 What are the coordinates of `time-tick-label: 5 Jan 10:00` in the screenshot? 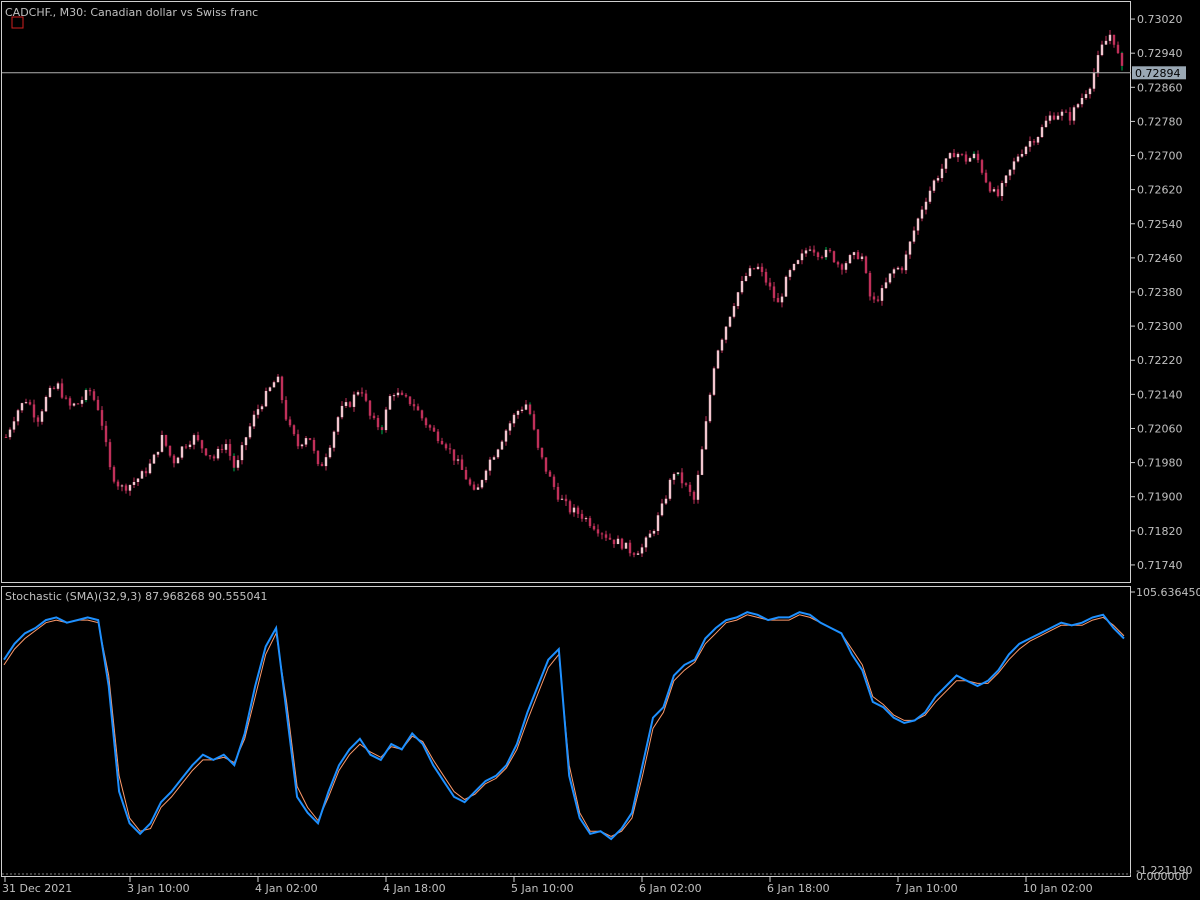 It's located at (542, 888).